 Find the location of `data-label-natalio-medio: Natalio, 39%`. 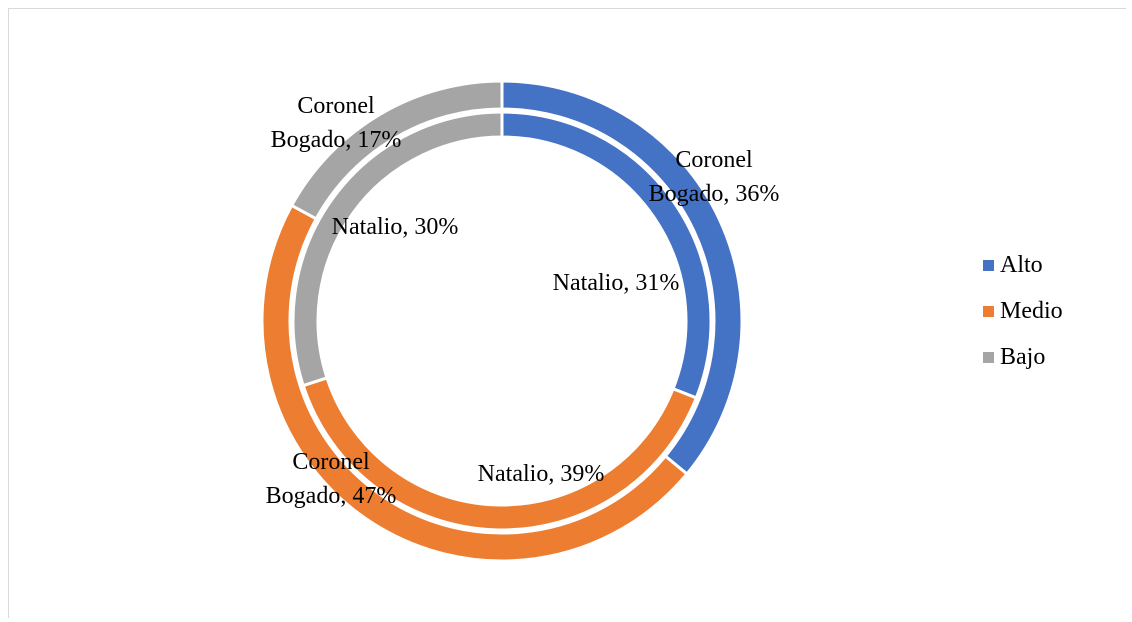

data-label-natalio-medio: Natalio, 39% is located at coordinates (541, 474).